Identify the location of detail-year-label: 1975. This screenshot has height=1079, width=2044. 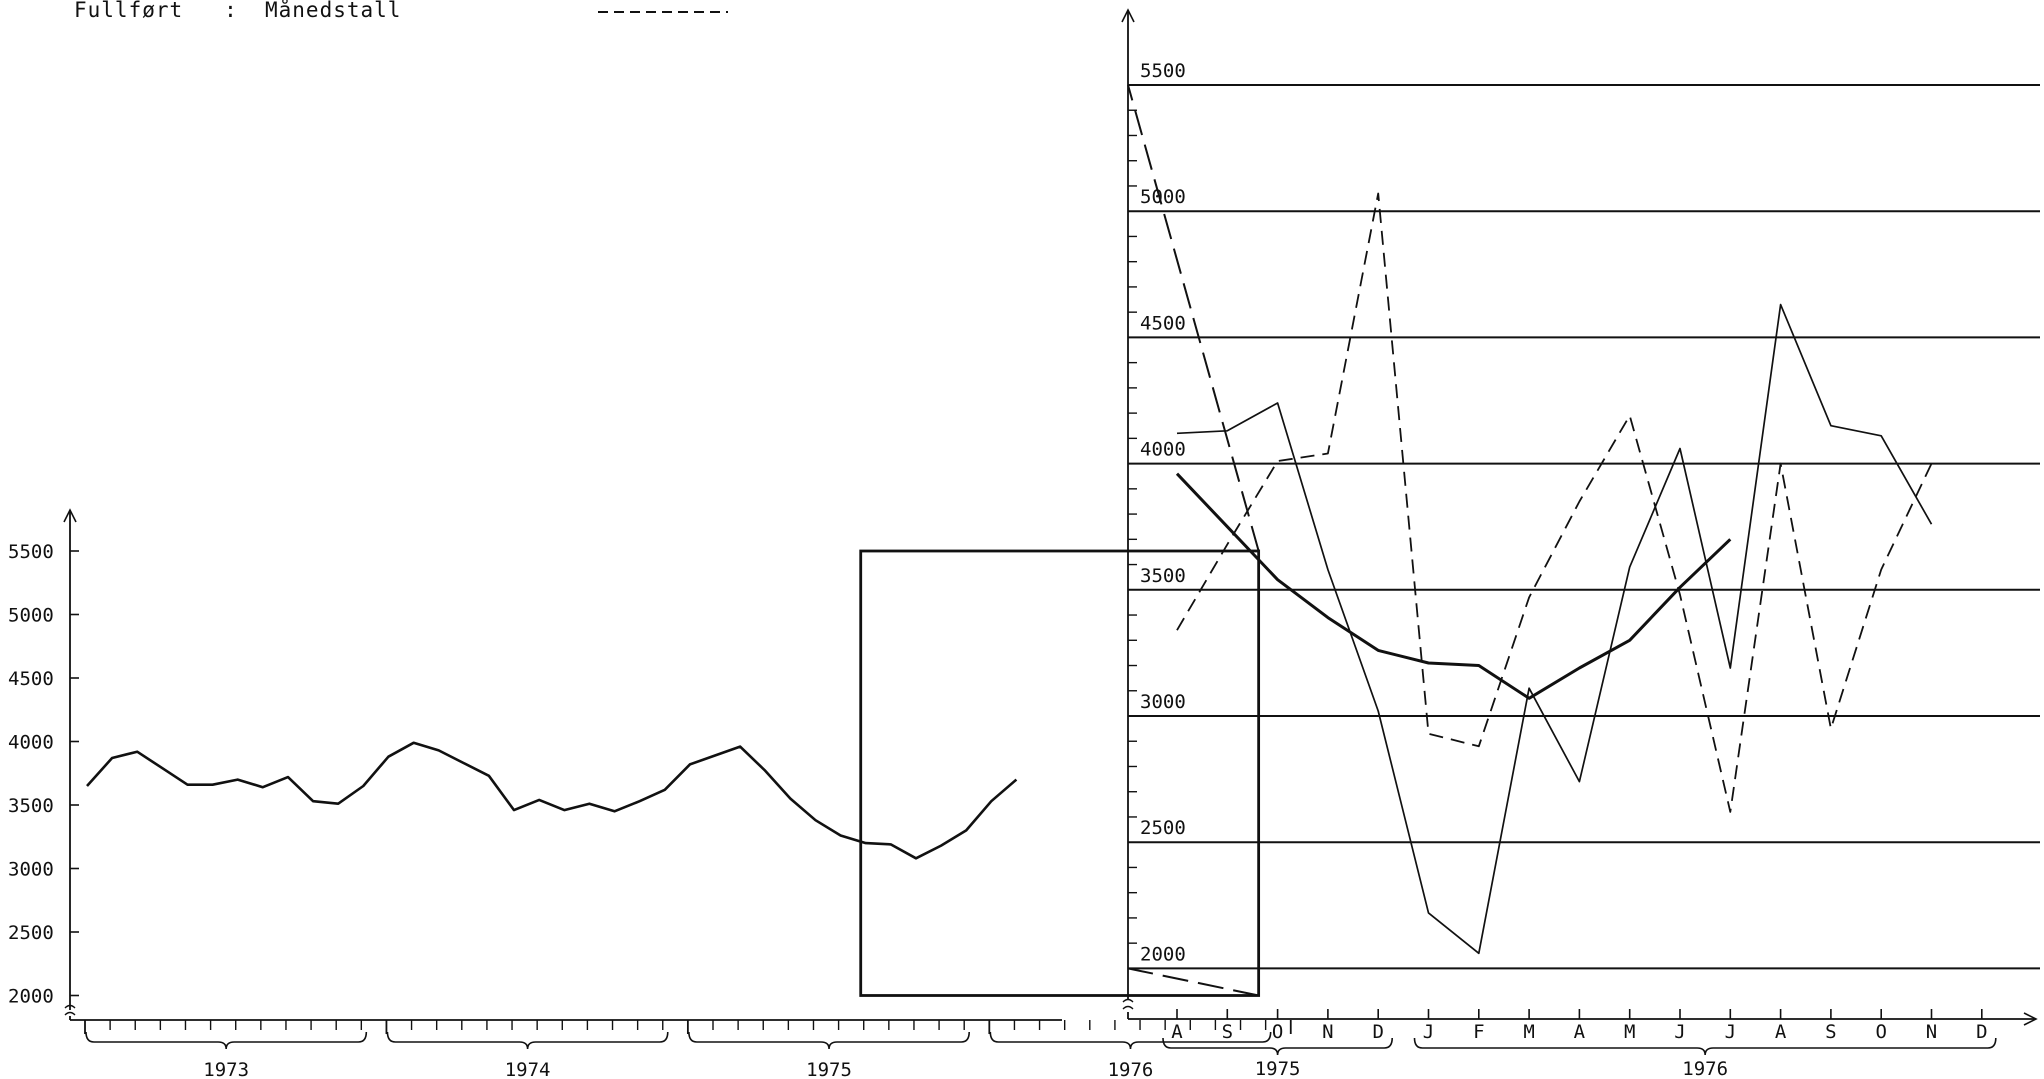
(1278, 1068).